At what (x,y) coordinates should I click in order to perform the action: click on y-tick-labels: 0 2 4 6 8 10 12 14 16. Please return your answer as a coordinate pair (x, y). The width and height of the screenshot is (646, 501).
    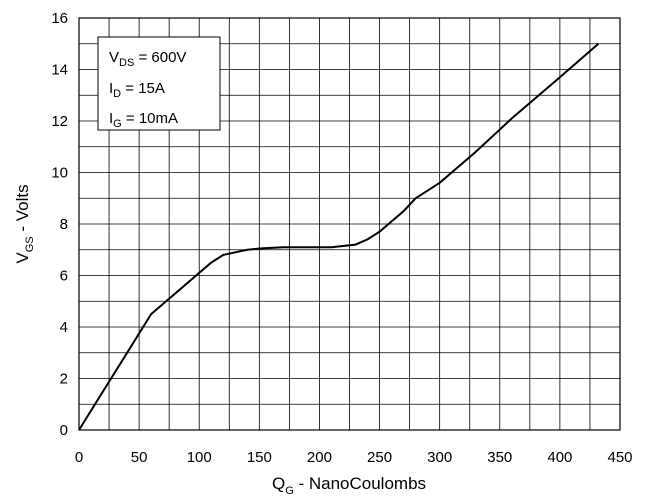
    Looking at the image, I should click on (59, 224).